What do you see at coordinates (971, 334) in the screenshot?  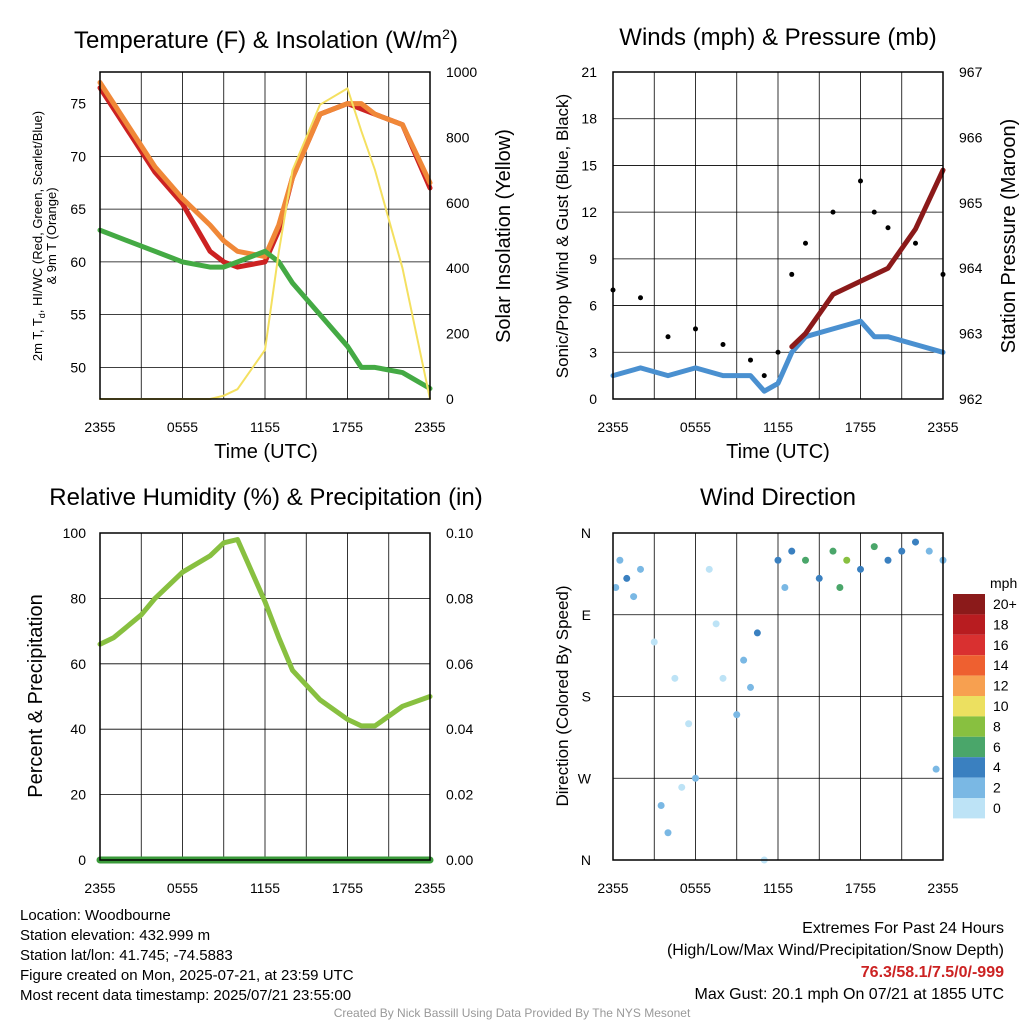 I see `y-tick-label: 963` at bounding box center [971, 334].